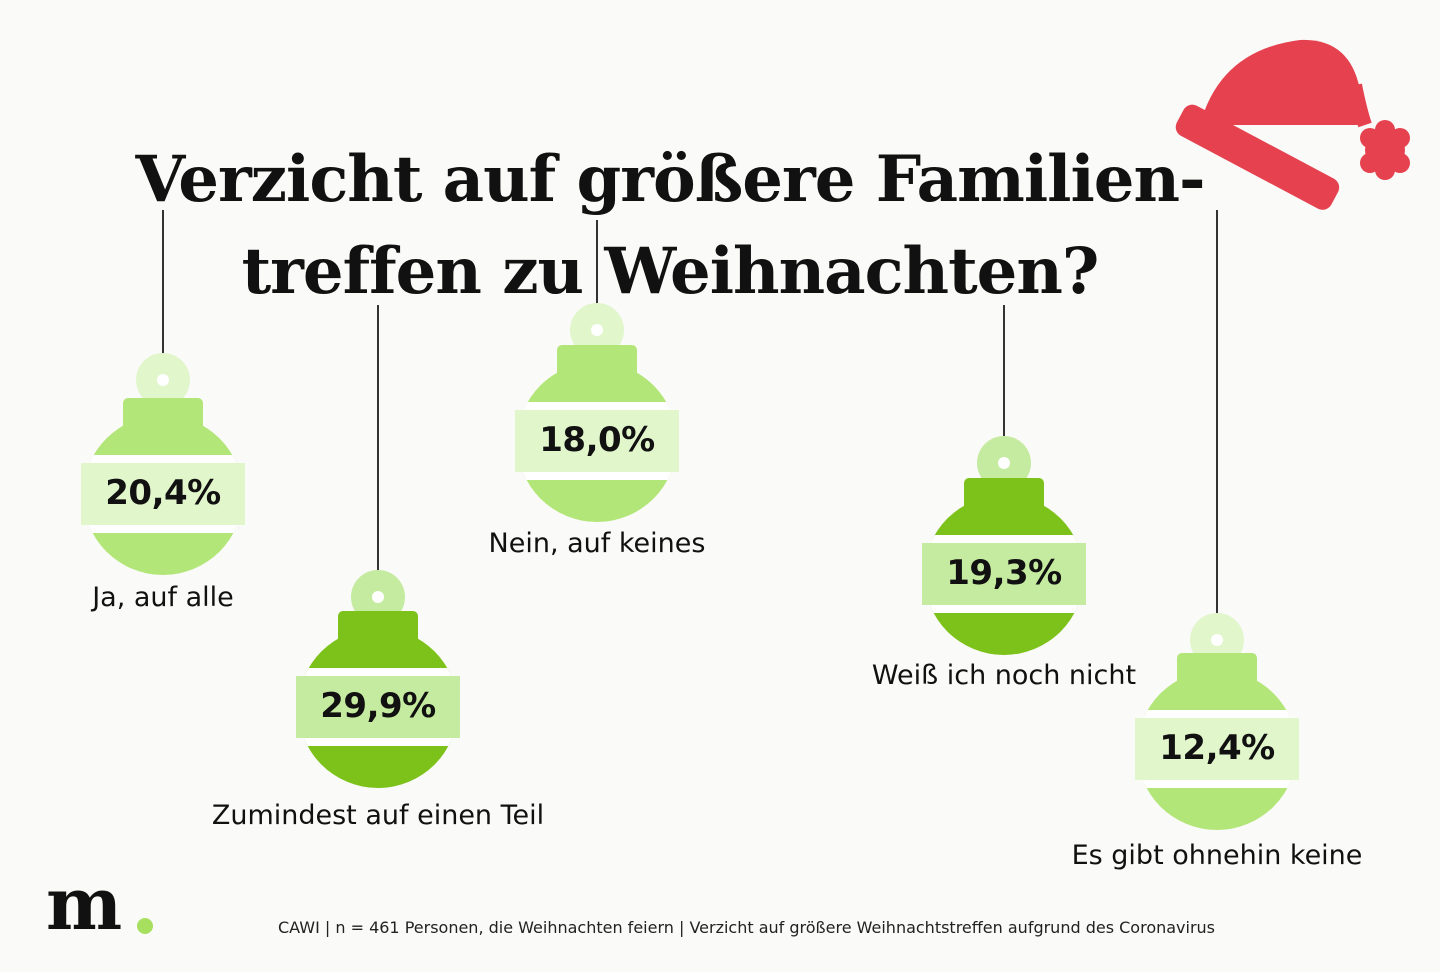 This screenshot has height=972, width=1440. Describe the element at coordinates (597, 543) in the screenshot. I see `category-label: Nein, auf keines` at that location.